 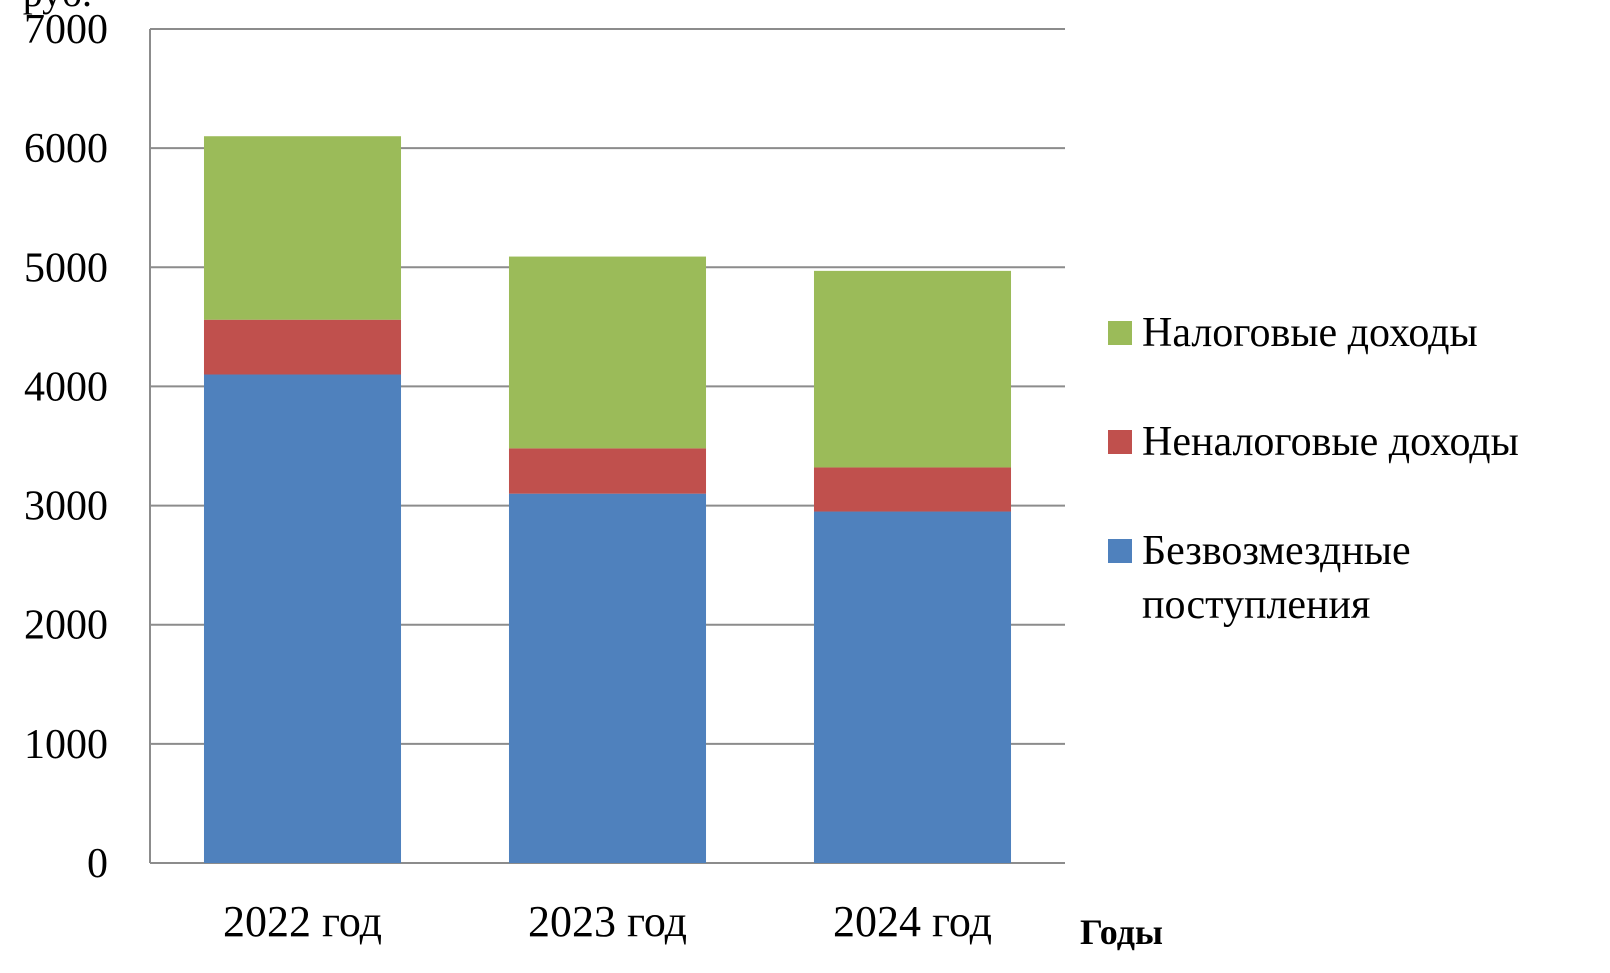 I want to click on x-tick-label: 2022 год, so click(x=302, y=921).